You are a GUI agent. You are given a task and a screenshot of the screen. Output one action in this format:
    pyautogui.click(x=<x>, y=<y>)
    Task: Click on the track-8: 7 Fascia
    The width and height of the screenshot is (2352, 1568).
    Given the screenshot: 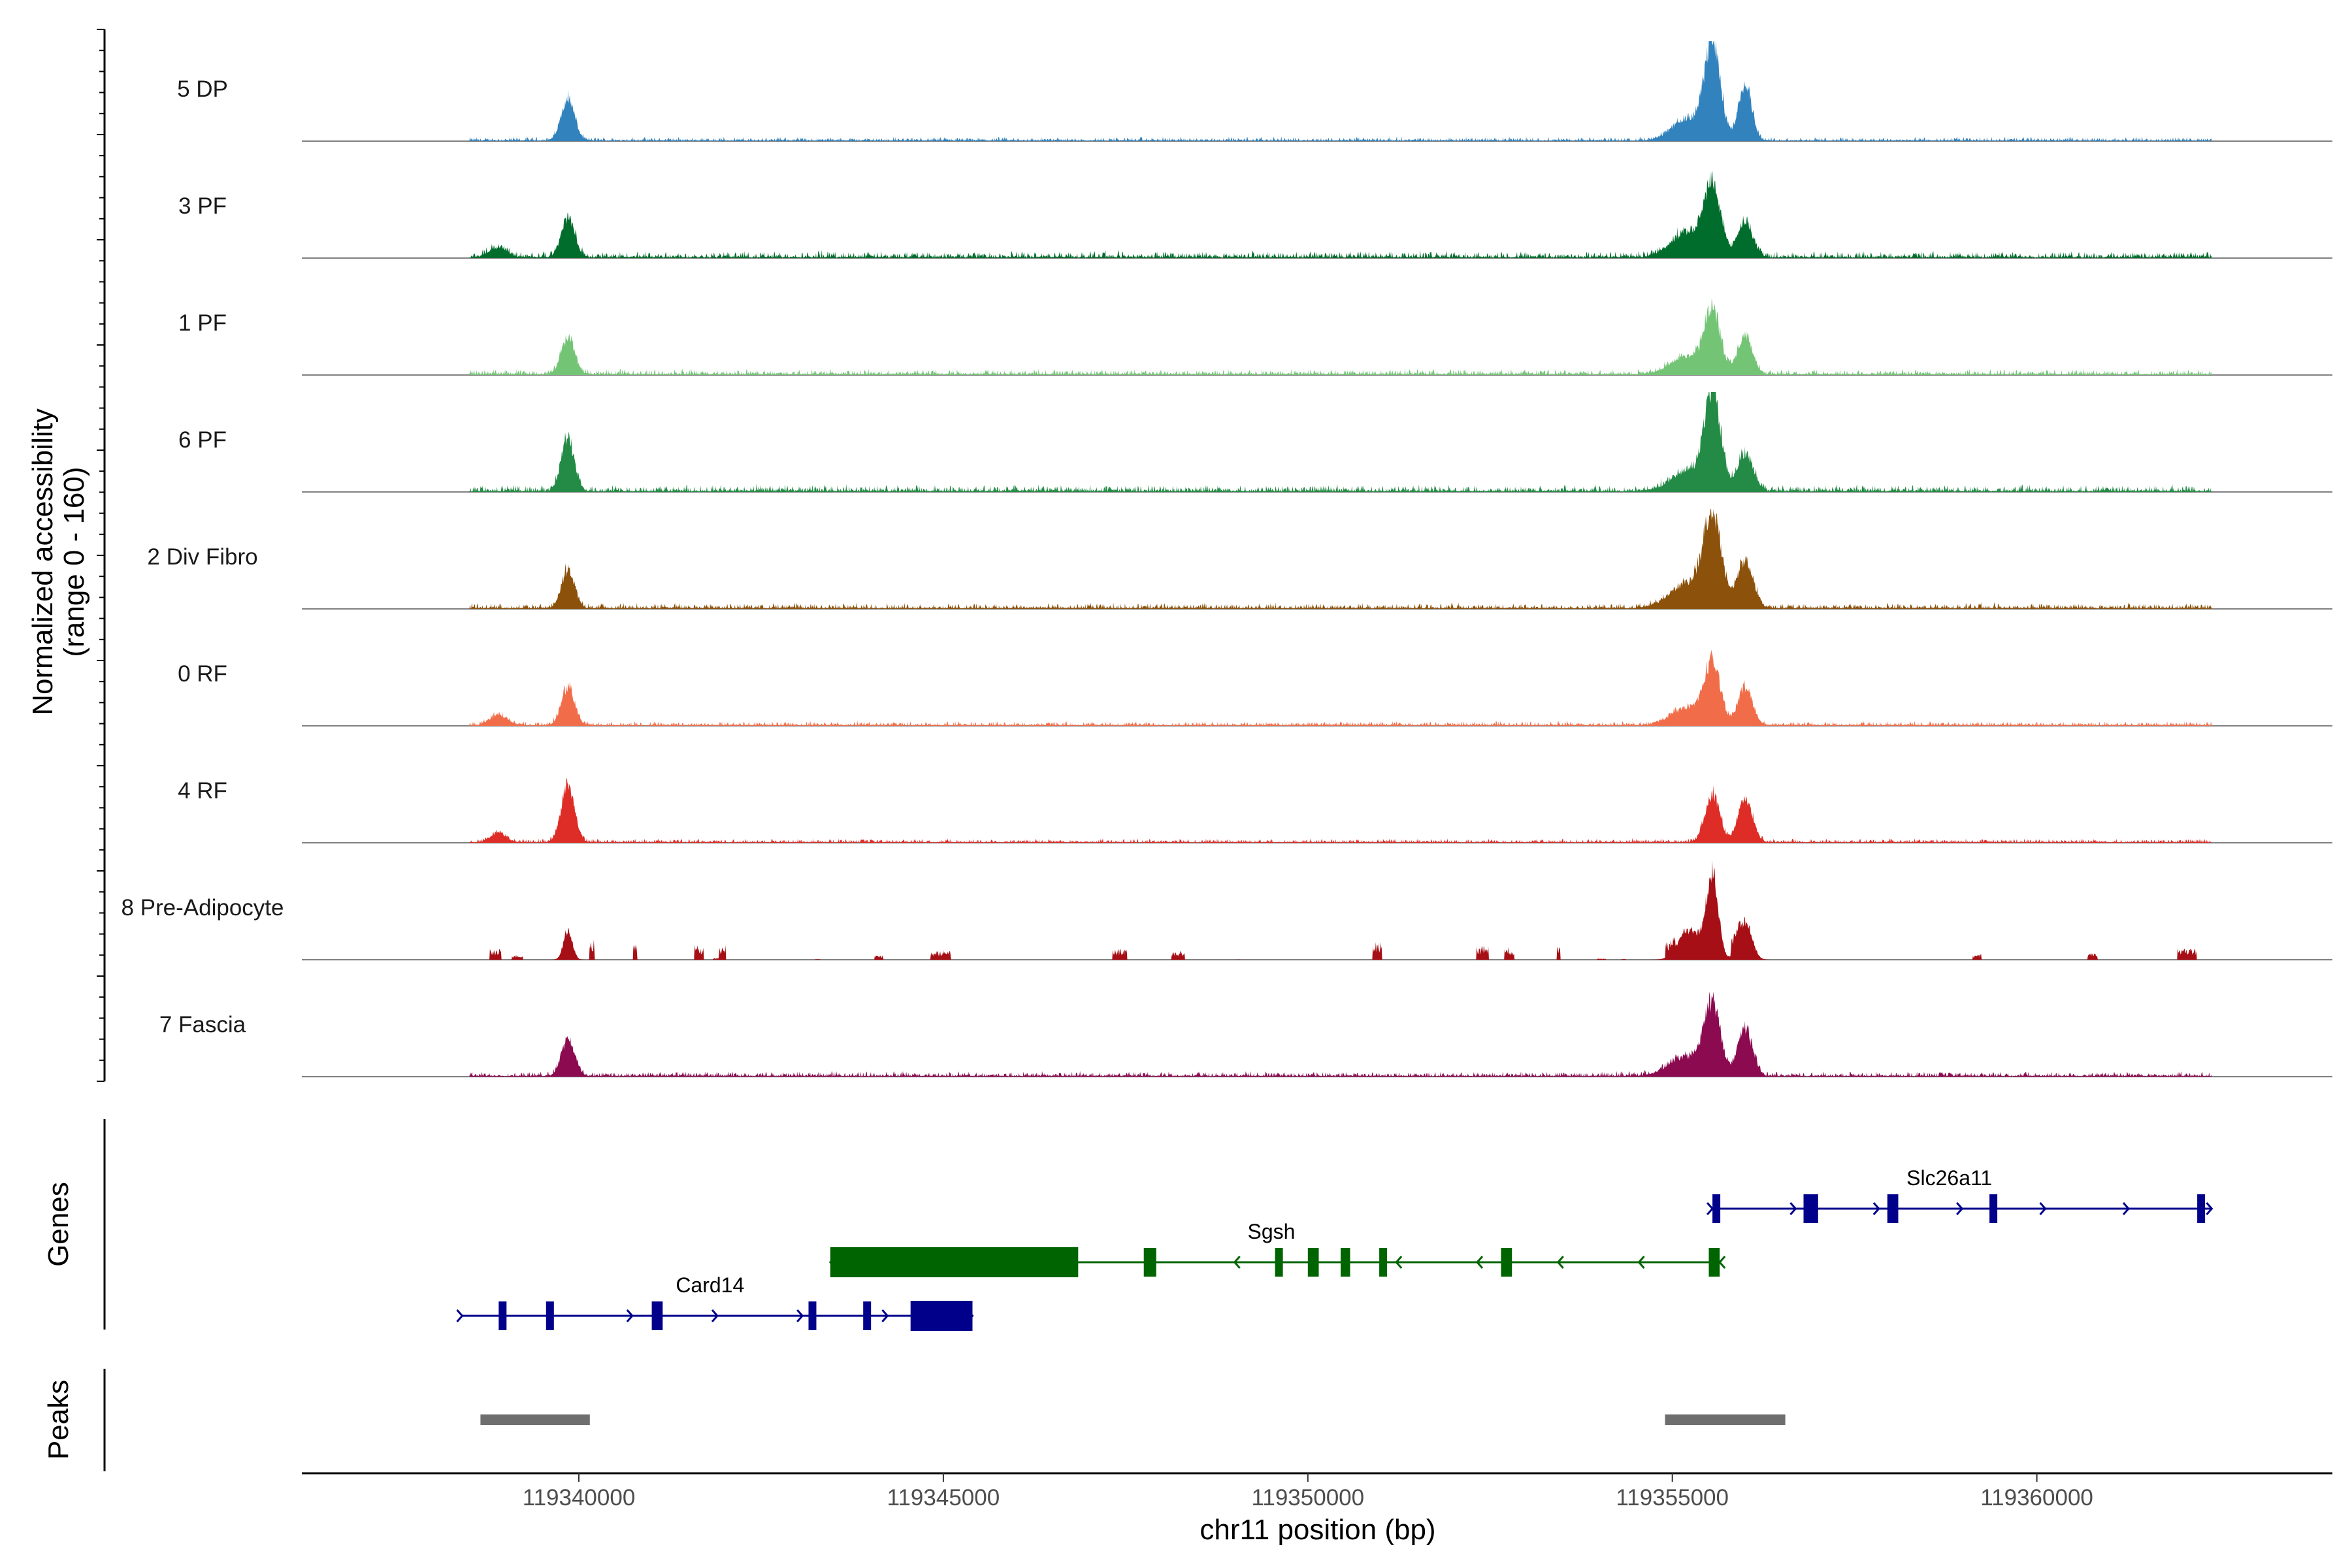 What is the action you would take?
    pyautogui.click(x=1245, y=1034)
    